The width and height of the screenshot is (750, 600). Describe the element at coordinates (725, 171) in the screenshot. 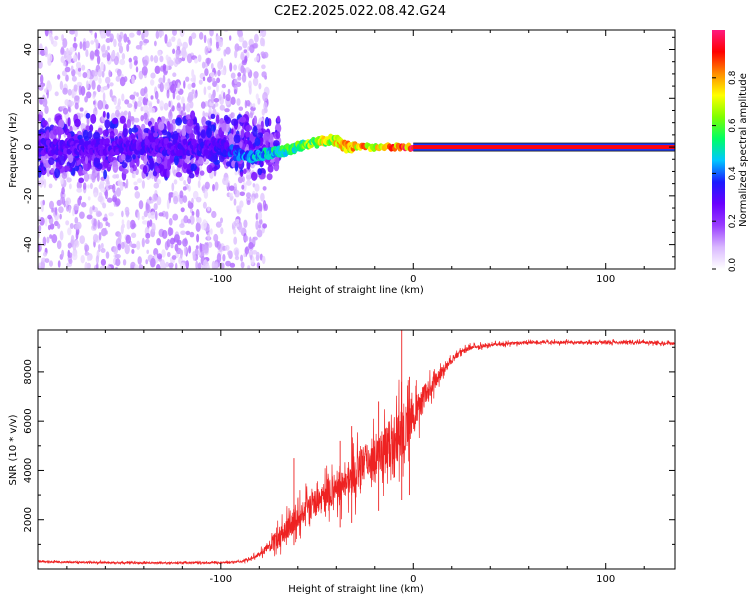

I see `colorbar-ticks: 0.0 0.2 0.4 0.6 0.8` at that location.